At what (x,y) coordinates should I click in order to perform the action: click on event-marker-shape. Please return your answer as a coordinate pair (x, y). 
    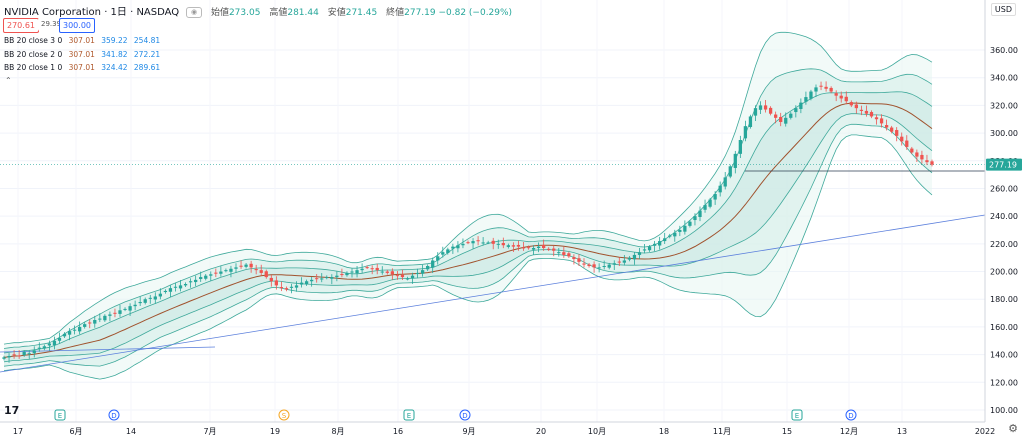
    Looking at the image, I should click on (114, 415).